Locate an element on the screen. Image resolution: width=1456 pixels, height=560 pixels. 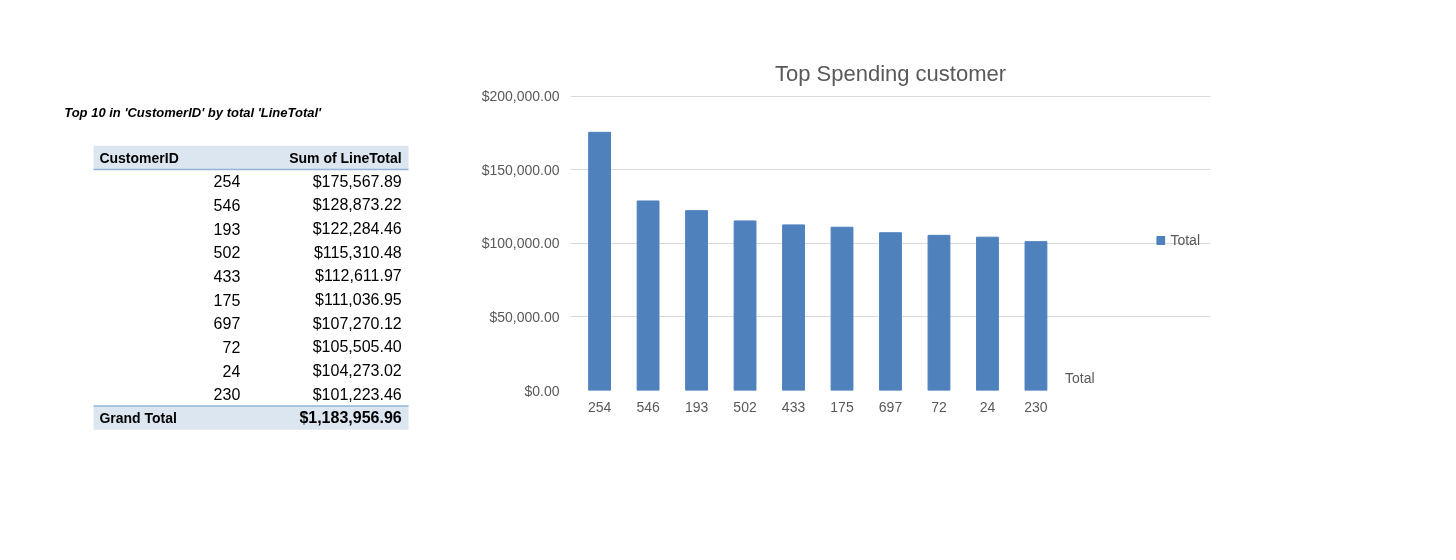
category-label: 697 is located at coordinates (227, 324).